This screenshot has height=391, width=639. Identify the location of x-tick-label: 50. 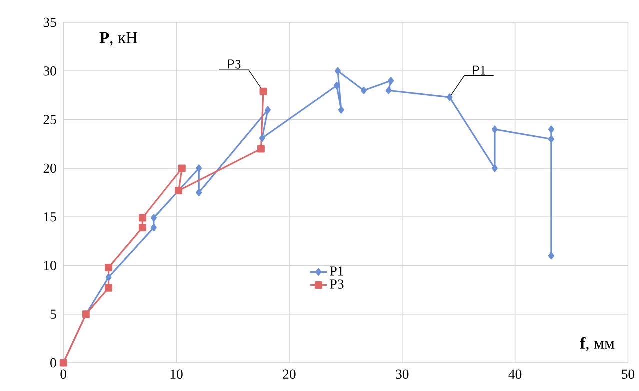
(628, 374).